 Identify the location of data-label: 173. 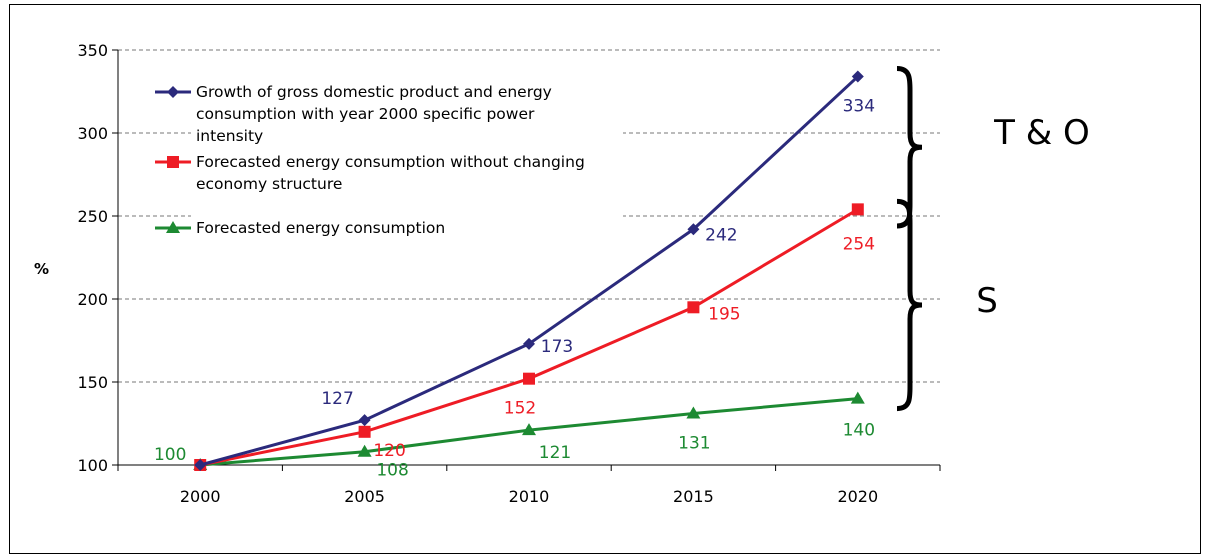
(557, 347).